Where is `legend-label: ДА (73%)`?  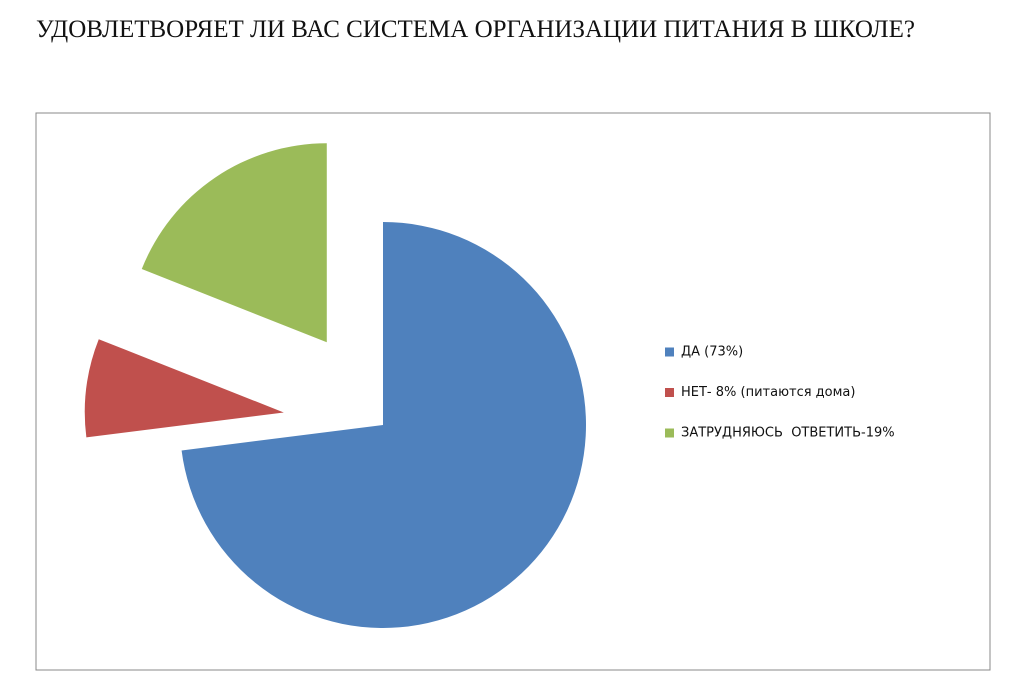 legend-label: ДА (73%) is located at coordinates (712, 352).